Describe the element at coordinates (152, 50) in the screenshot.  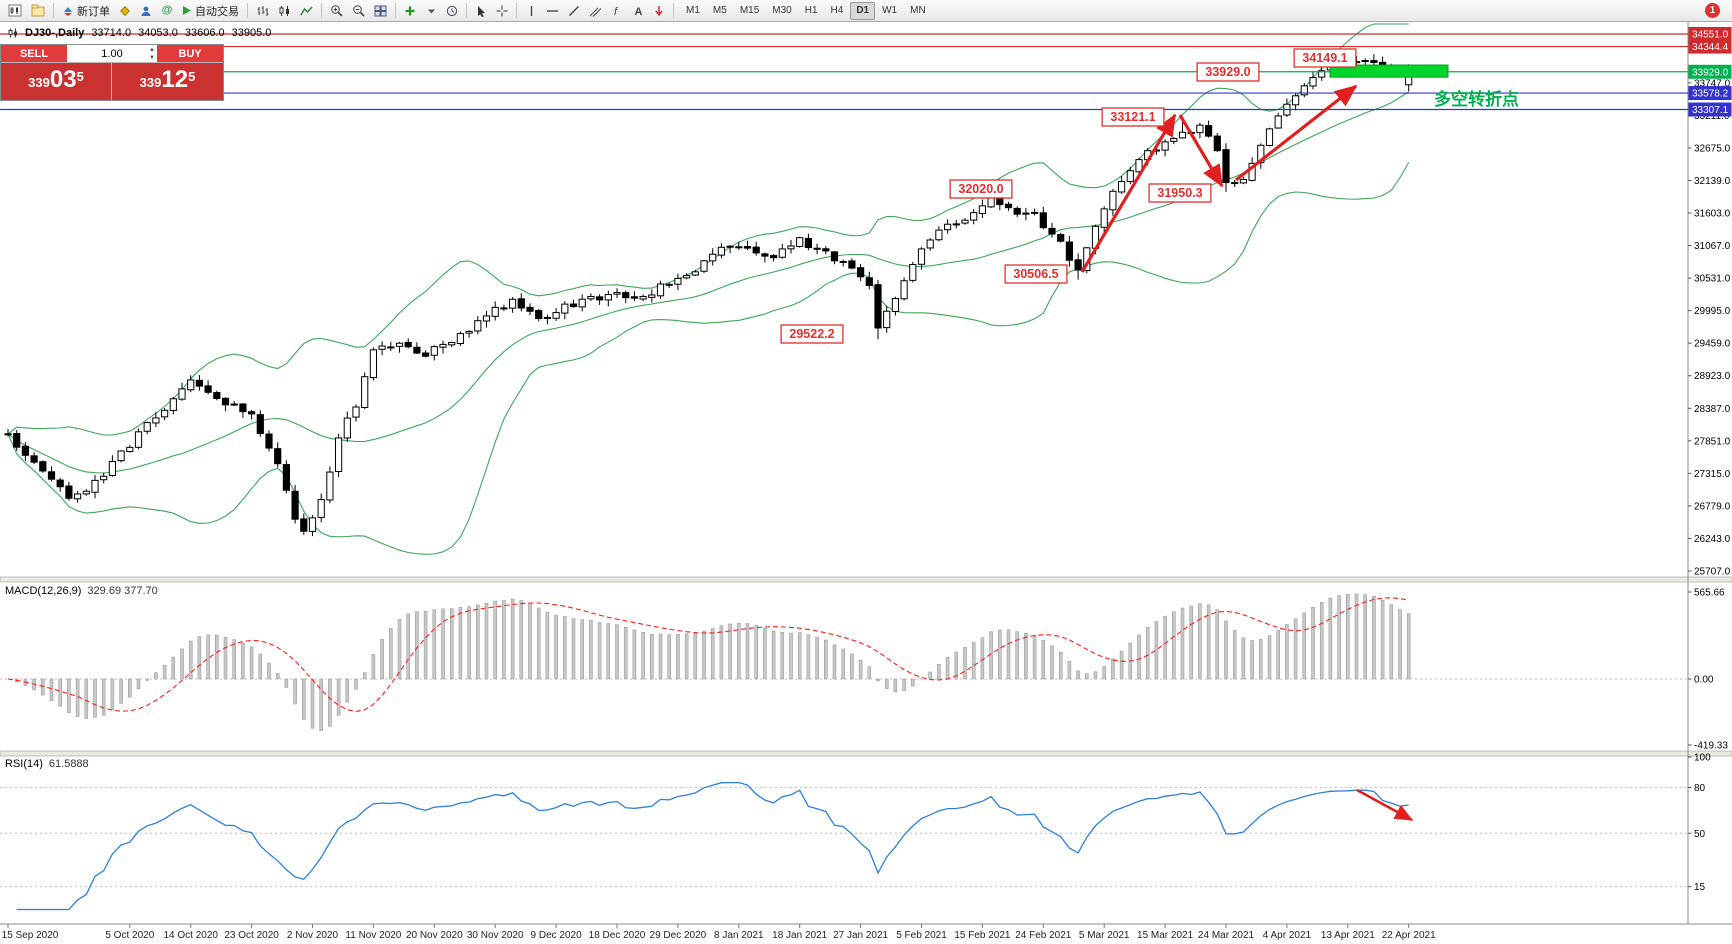
I see `volume-up-arrow: ▲` at that location.